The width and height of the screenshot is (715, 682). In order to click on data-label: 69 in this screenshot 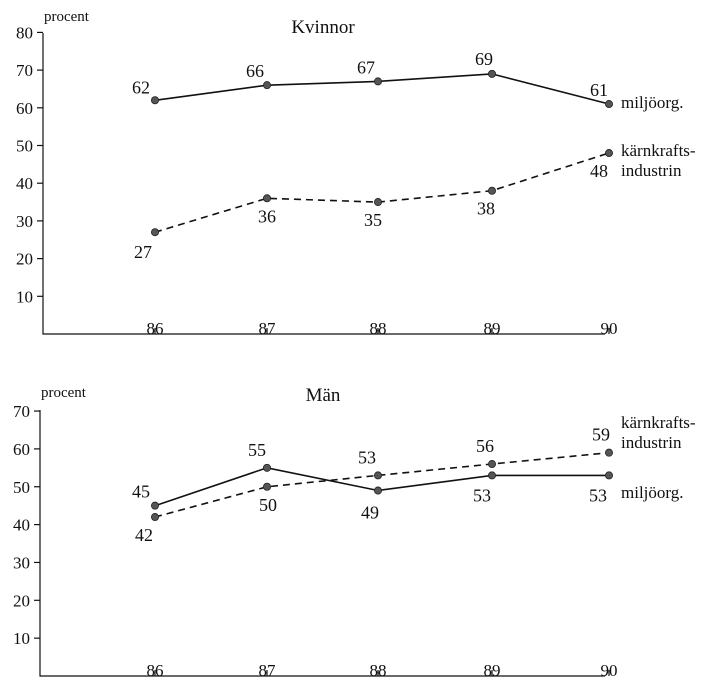, I will do `click(484, 59)`.